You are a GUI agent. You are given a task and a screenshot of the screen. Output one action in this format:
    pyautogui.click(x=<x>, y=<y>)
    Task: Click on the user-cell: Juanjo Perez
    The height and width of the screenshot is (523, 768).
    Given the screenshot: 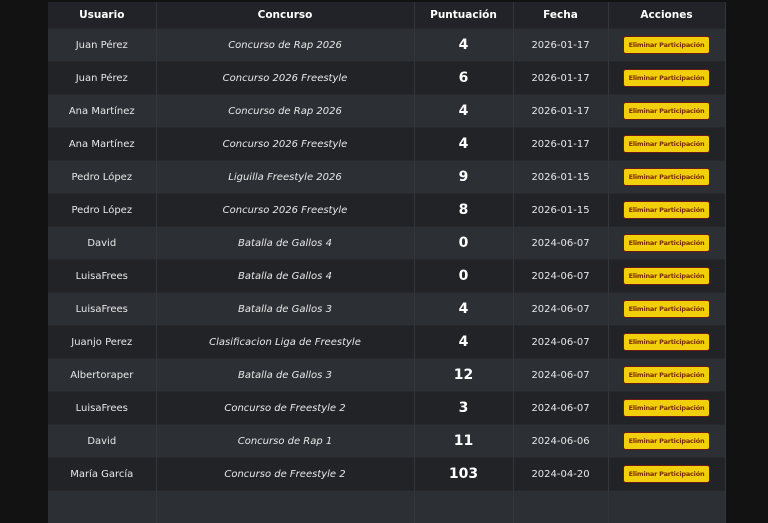 What is the action you would take?
    pyautogui.click(x=102, y=342)
    